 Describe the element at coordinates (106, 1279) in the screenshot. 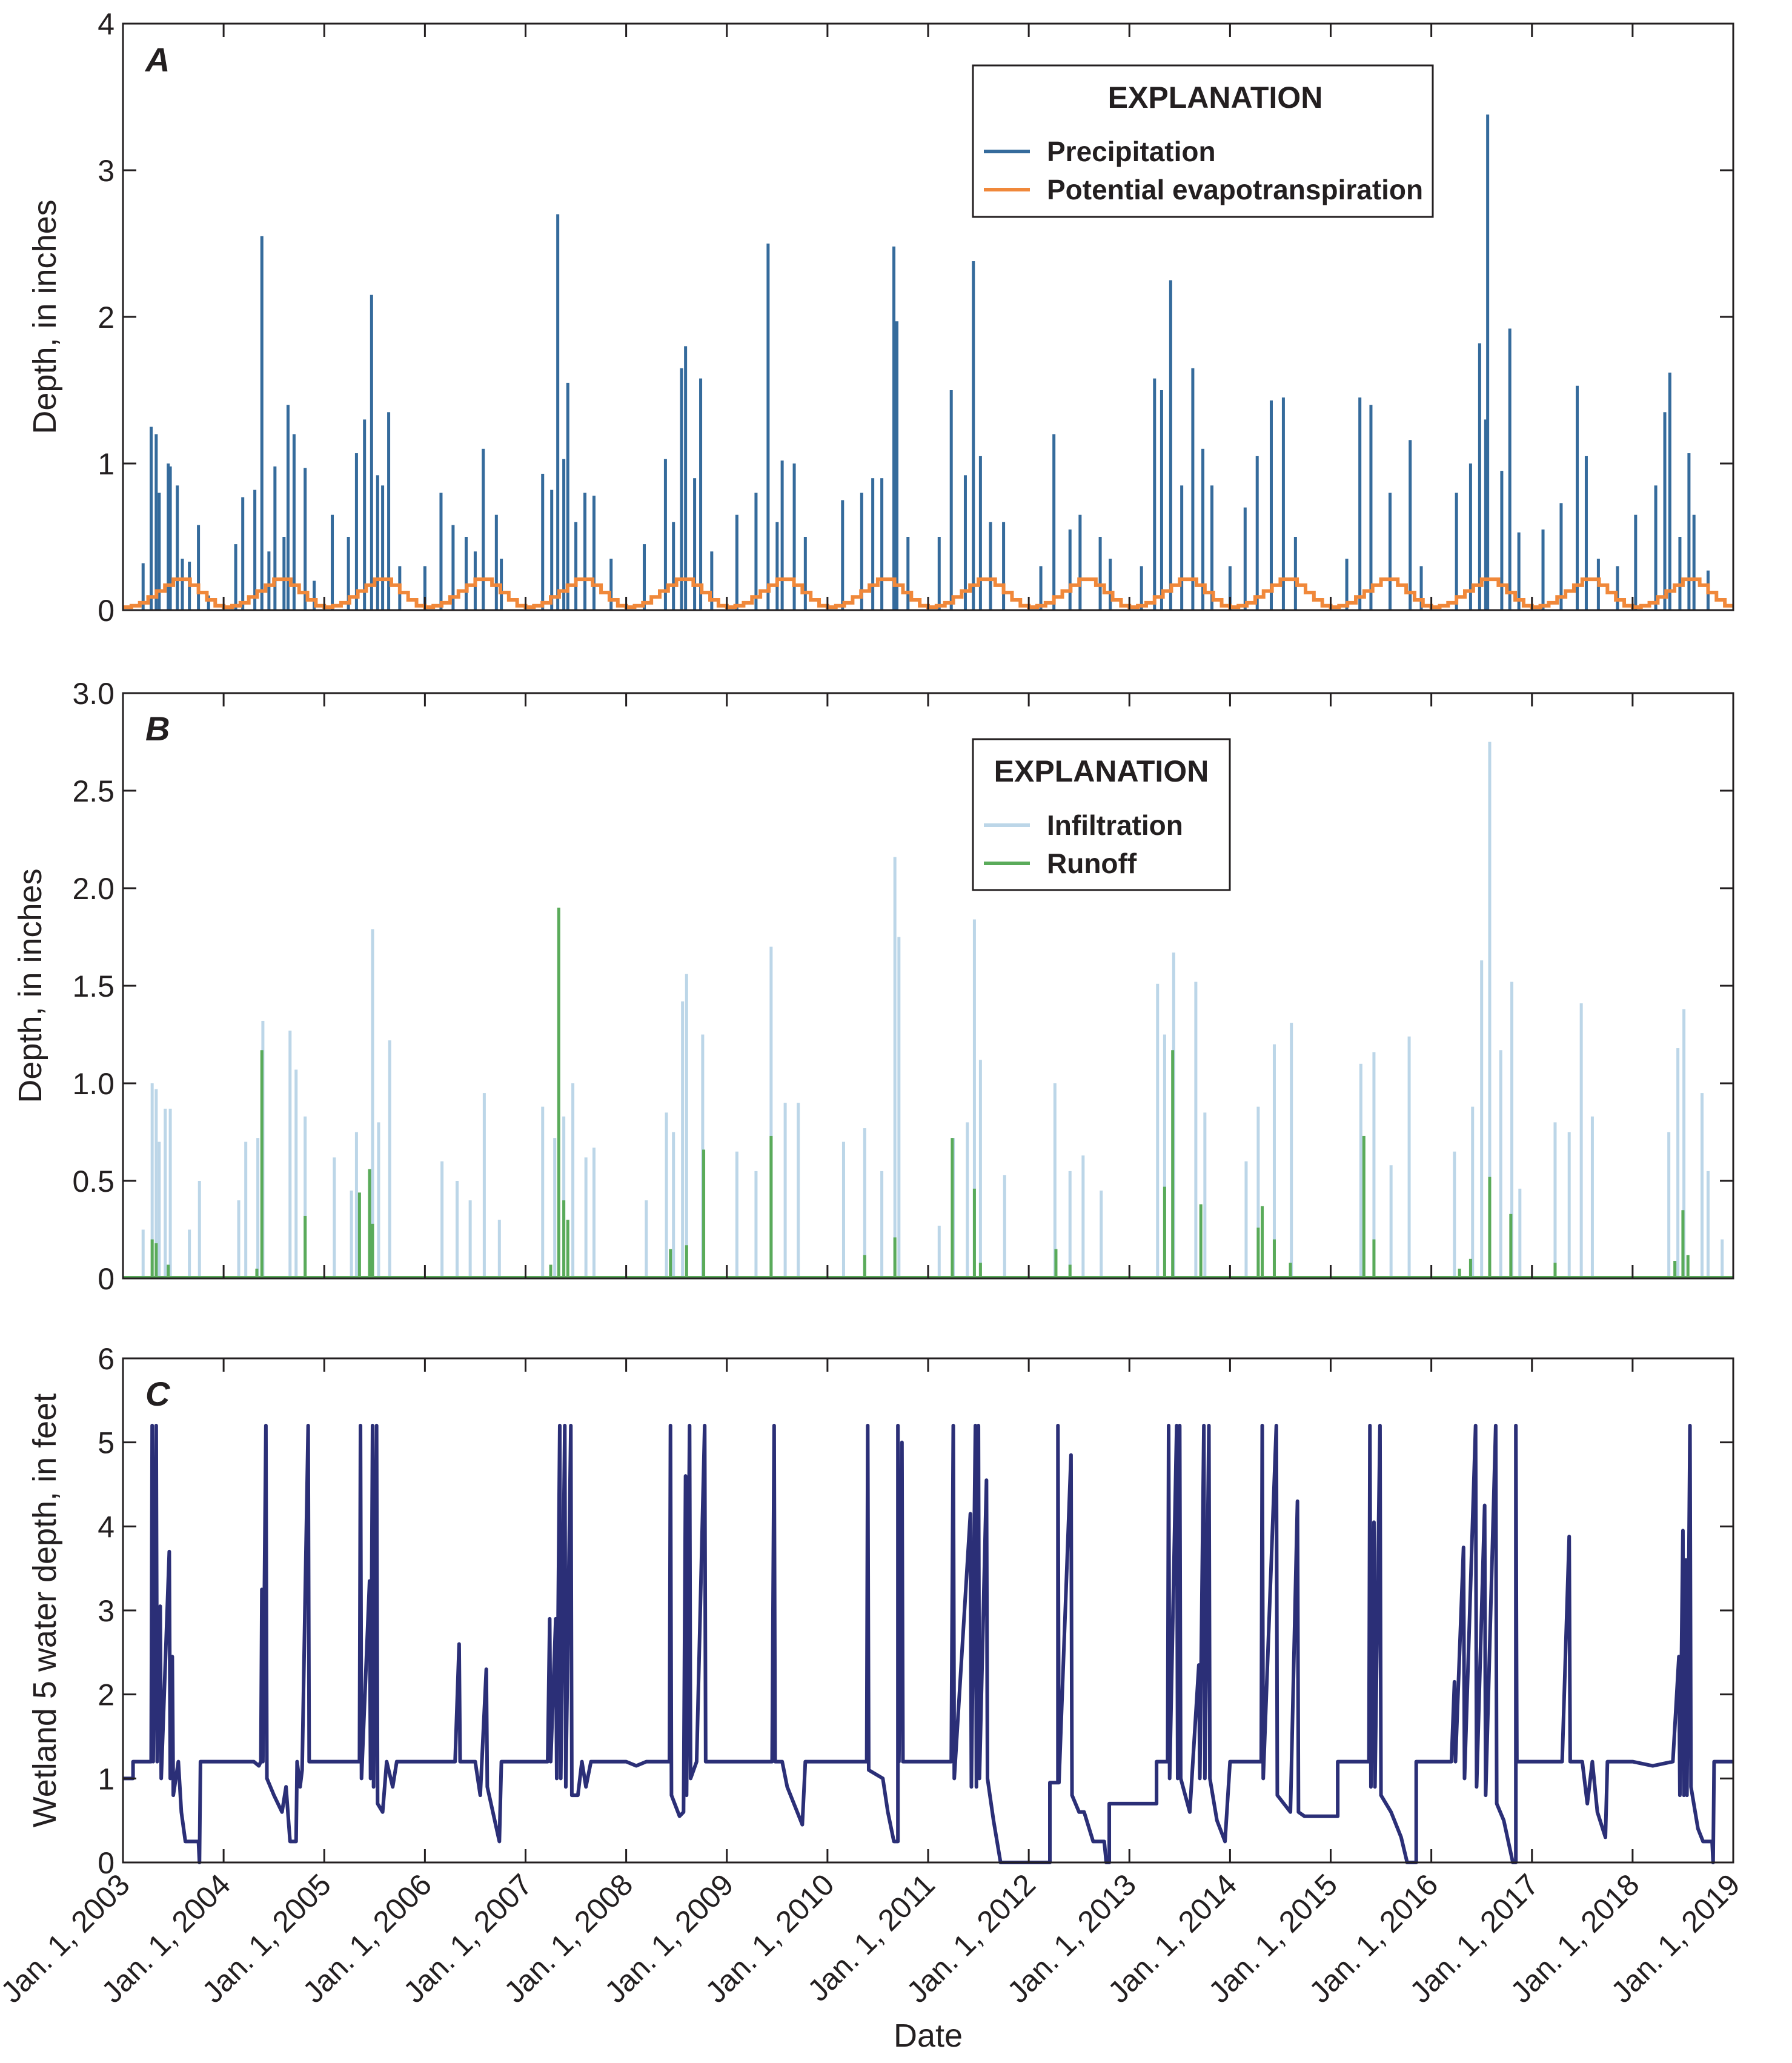

I see `y-tick-label-b: 0` at that location.